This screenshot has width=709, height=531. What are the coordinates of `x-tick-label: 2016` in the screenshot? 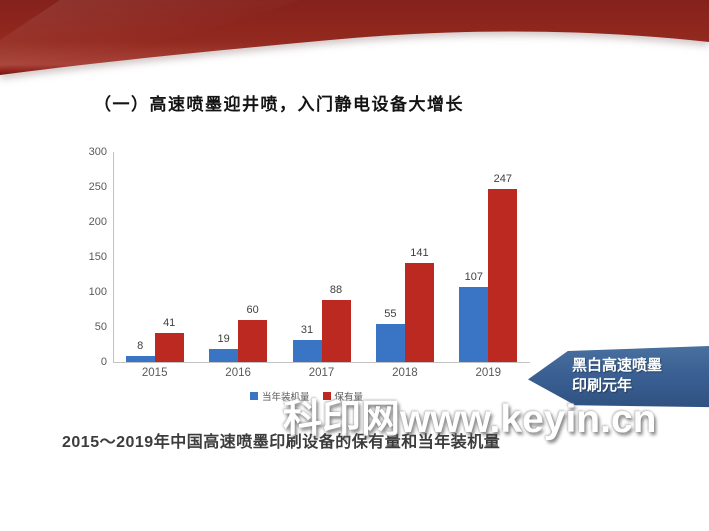 It's located at (238, 373).